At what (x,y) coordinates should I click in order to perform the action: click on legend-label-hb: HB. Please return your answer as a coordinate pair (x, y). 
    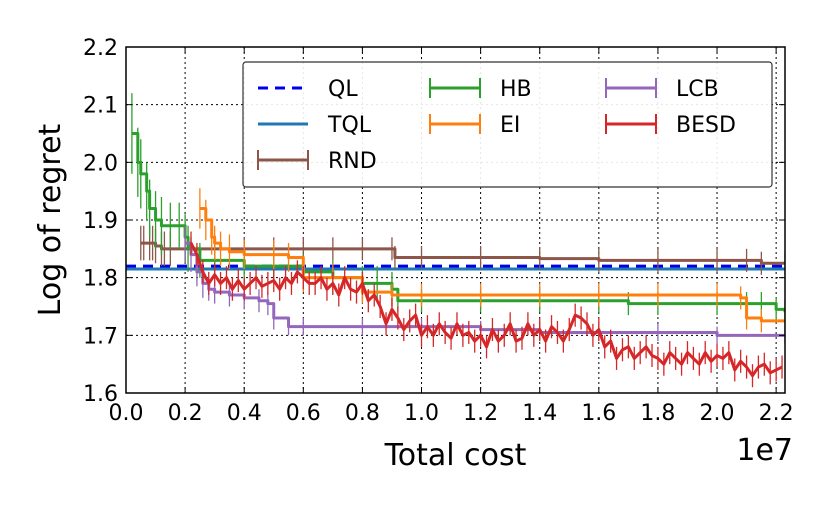
    Looking at the image, I should click on (516, 89).